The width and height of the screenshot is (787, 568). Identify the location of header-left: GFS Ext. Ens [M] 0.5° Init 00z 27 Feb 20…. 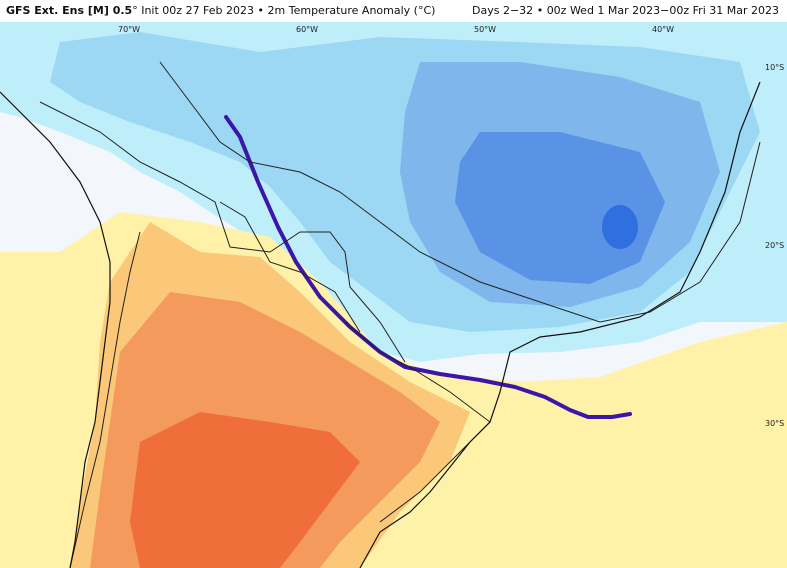
(221, 10).